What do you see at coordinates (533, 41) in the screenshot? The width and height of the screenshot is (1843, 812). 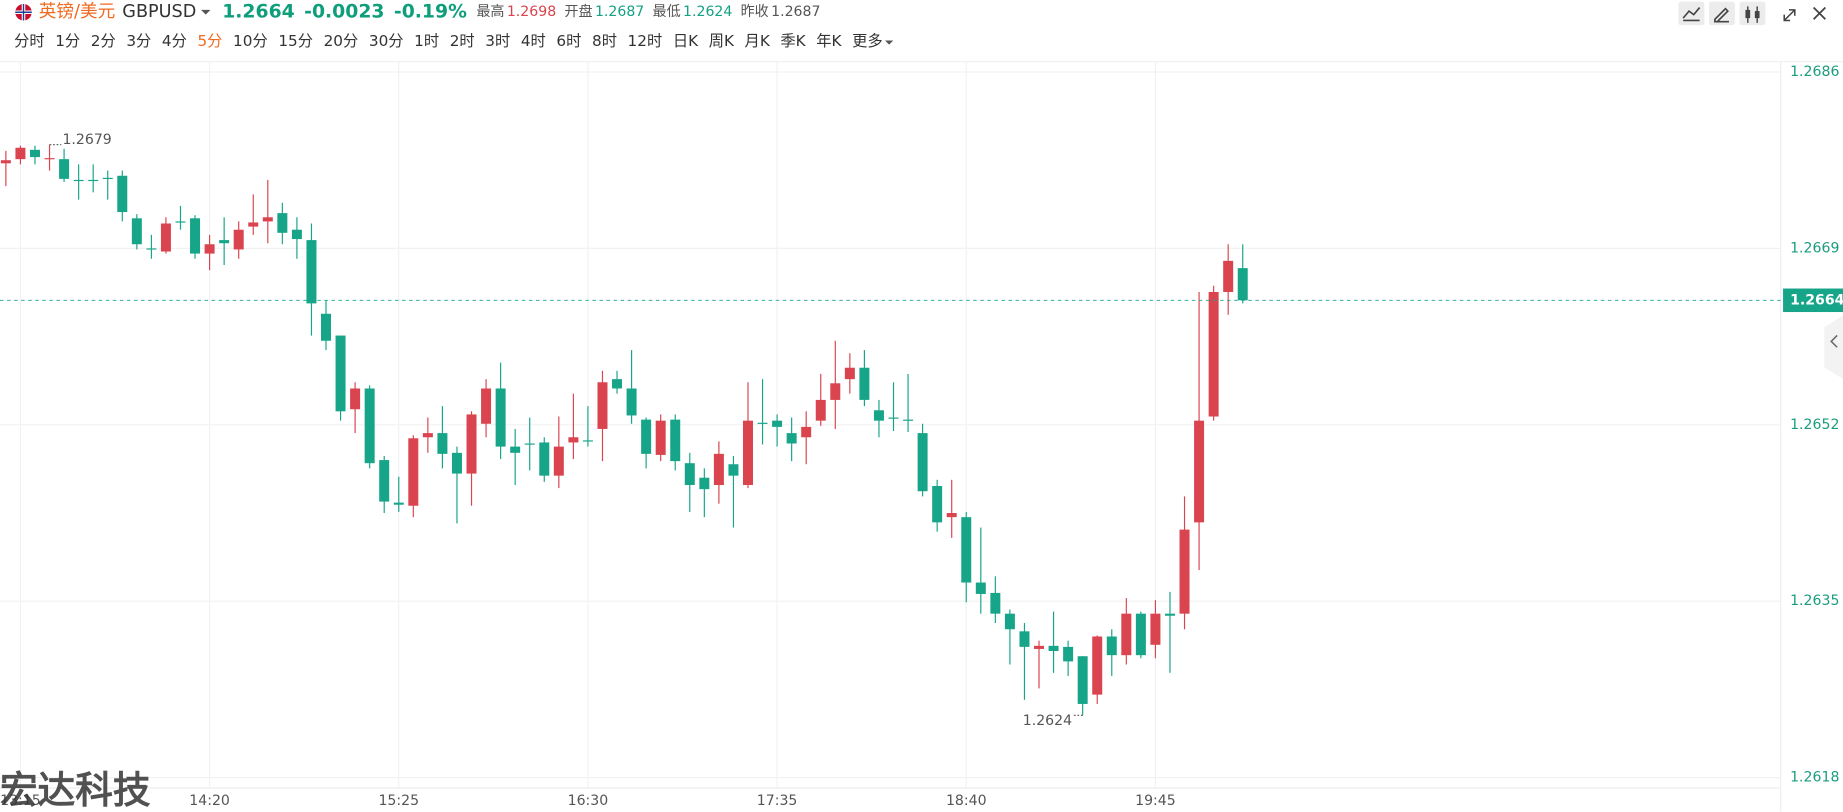 I see `period-tab: 4时` at bounding box center [533, 41].